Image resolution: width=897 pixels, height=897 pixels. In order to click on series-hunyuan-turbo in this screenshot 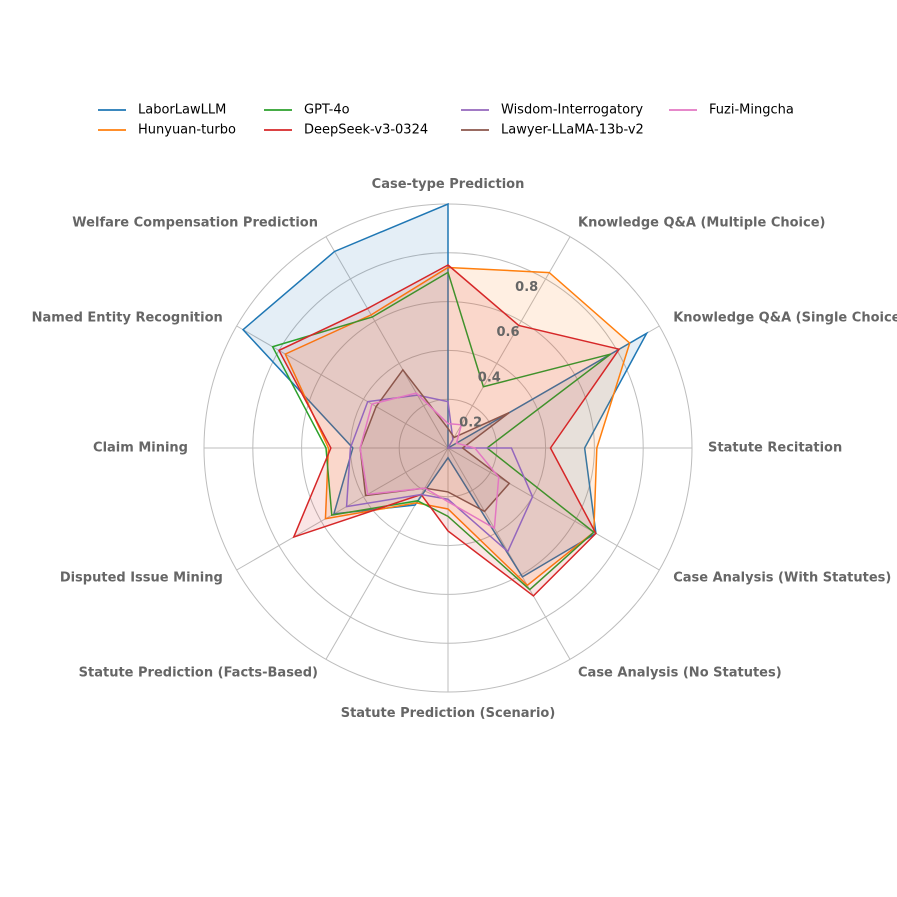, I will do `click(457, 426)`.